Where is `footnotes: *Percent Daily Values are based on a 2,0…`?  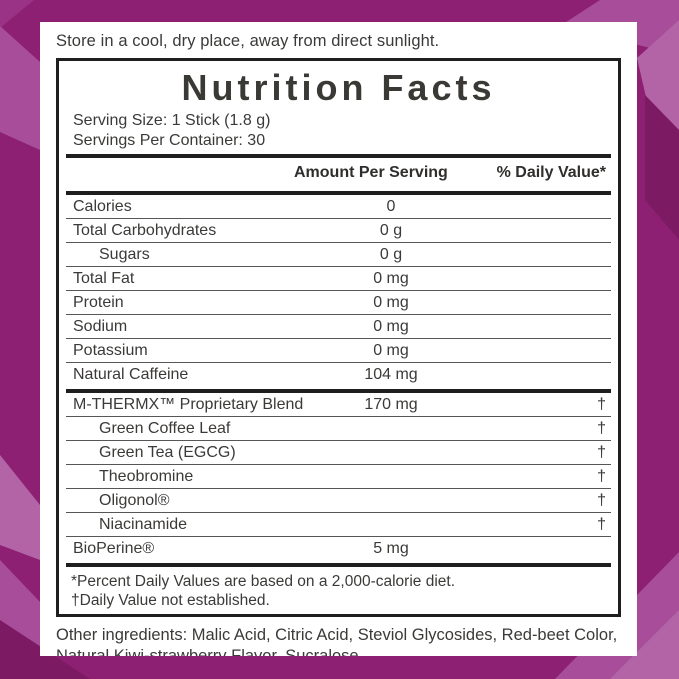 footnotes: *Percent Daily Values are based on a 2,0… is located at coordinates (338, 590).